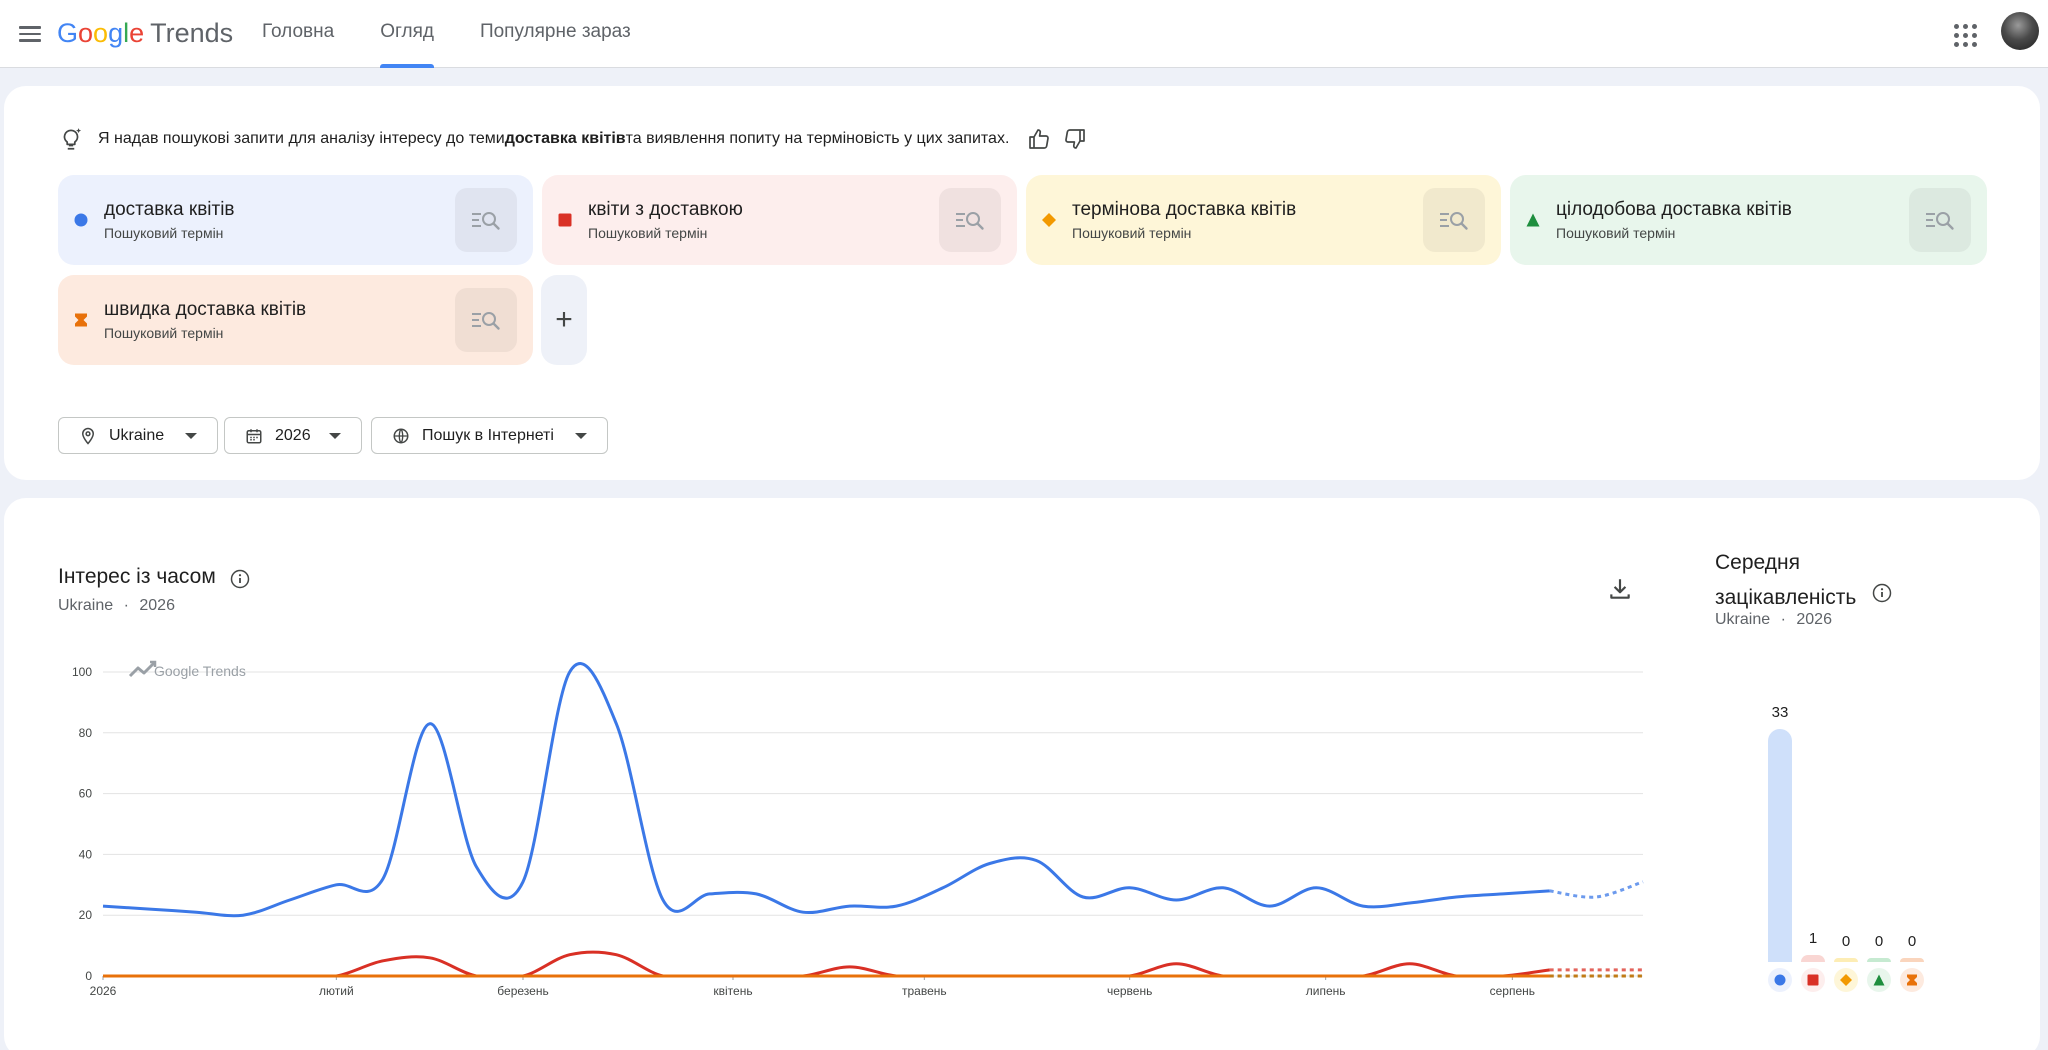  What do you see at coordinates (1075, 139) in the screenshot?
I see `thumbs-down-icon` at bounding box center [1075, 139].